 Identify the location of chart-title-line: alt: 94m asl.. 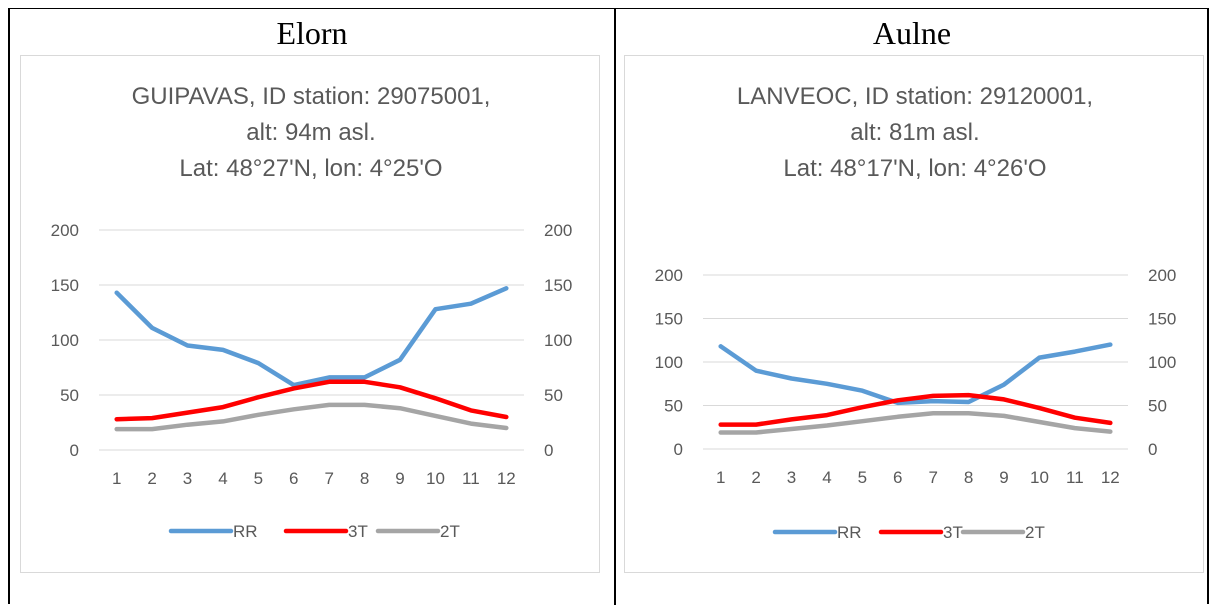
(310, 132).